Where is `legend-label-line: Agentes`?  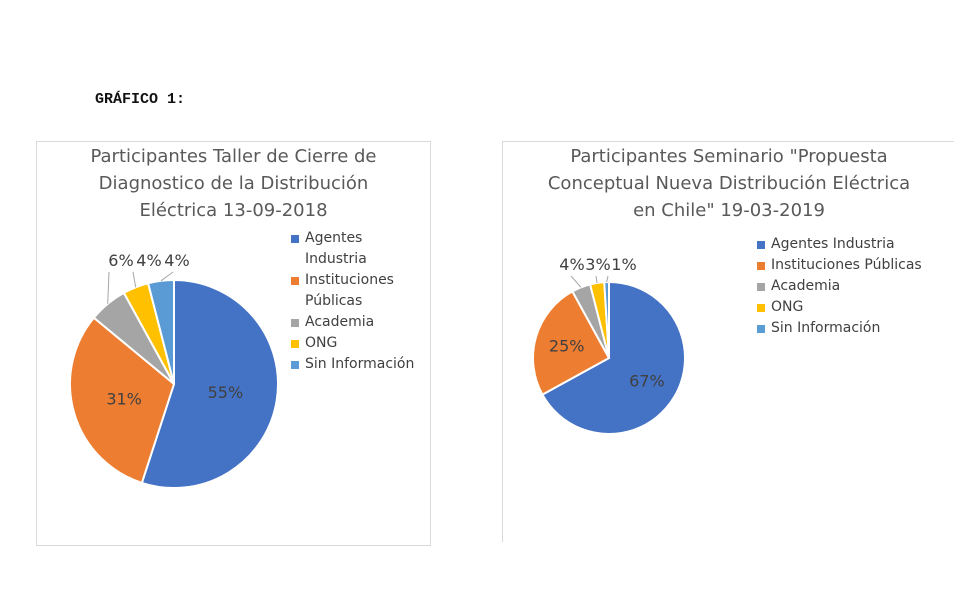
legend-label-line: Agentes is located at coordinates (334, 238).